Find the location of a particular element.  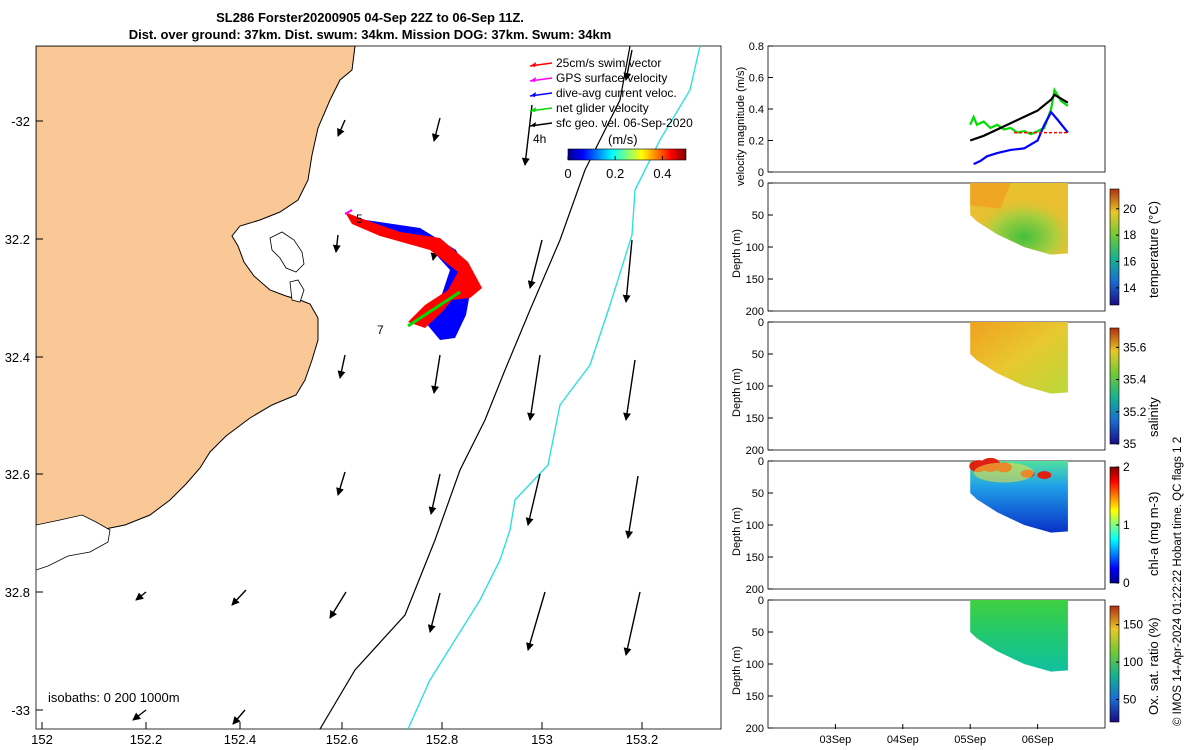

lon-tick-label: 152.8 is located at coordinates (442, 739).